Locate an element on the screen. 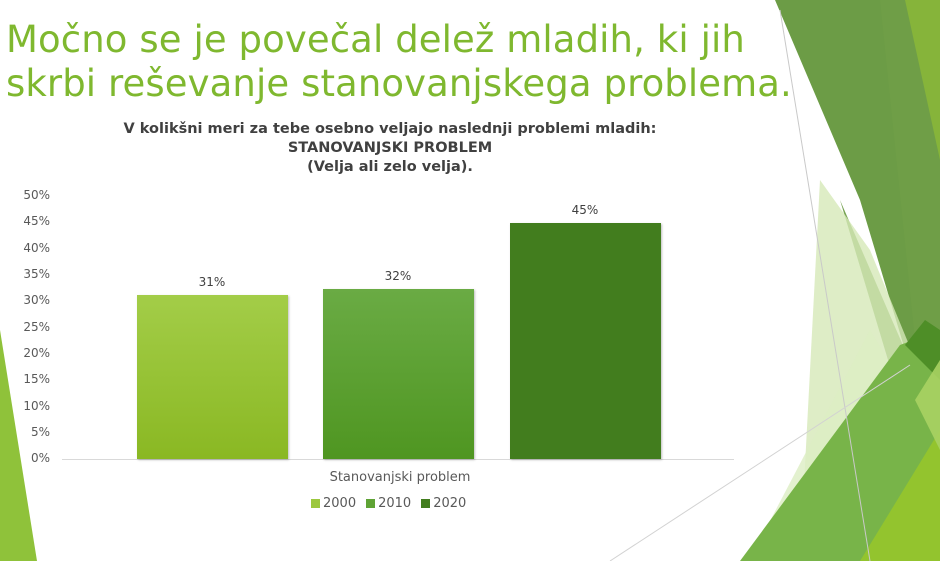 This screenshot has width=940, height=561. y-tick: 10% is located at coordinates (36, 406).